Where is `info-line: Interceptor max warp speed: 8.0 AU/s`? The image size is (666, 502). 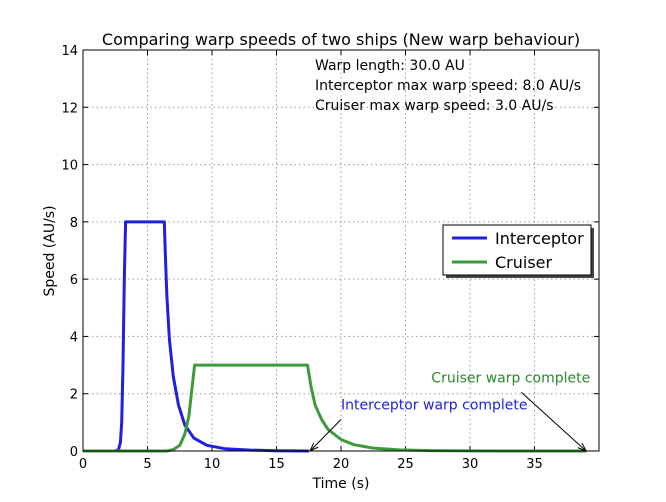 info-line: Interceptor max warp speed: 8.0 AU/s is located at coordinates (448, 86).